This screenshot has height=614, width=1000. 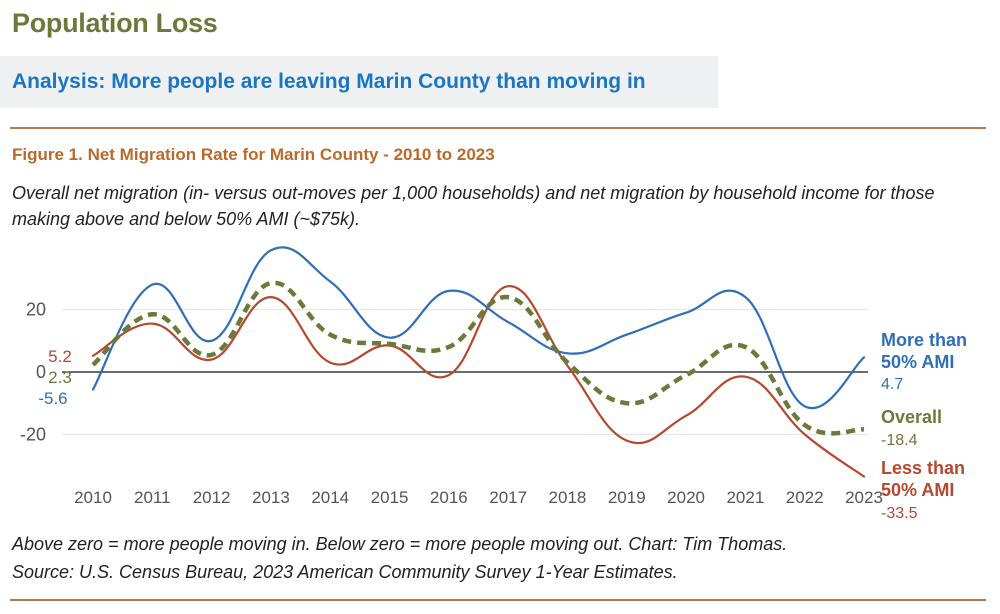 I want to click on top-divider, so click(x=498, y=128).